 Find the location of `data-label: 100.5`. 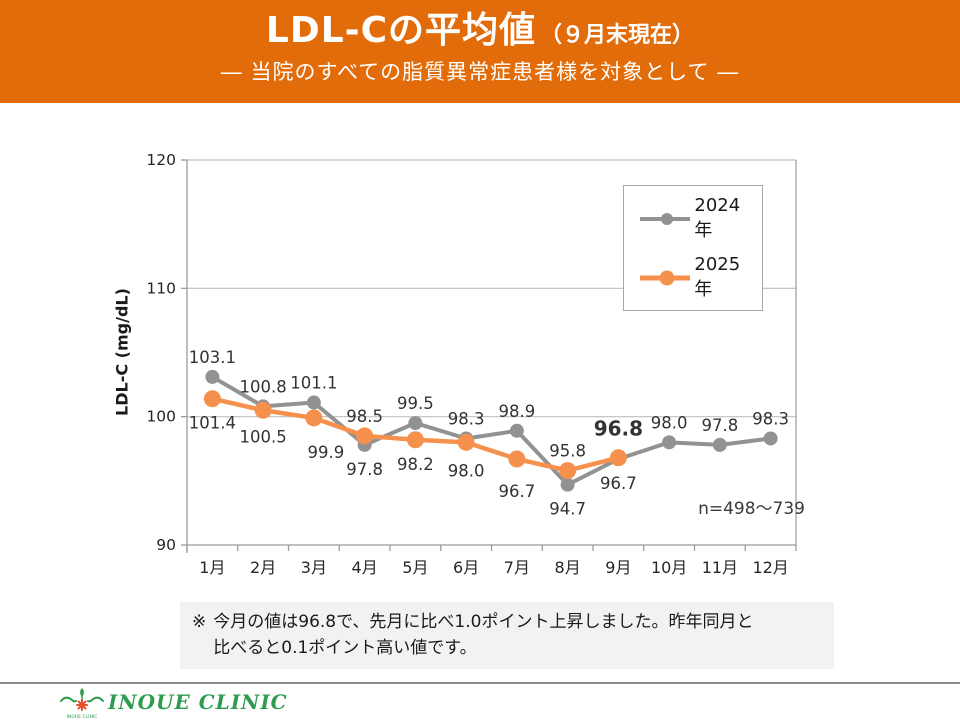

data-label: 100.5 is located at coordinates (263, 436).